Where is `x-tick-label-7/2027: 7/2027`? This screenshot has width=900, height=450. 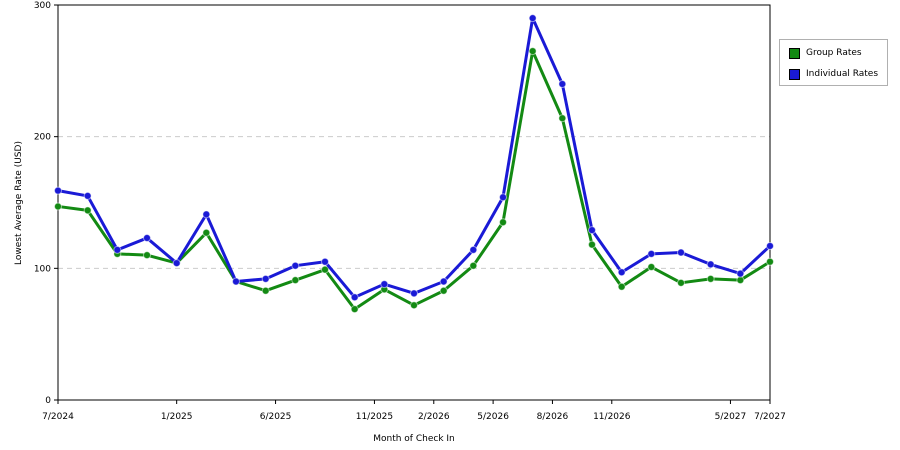 x-tick-label-7/2027: 7/2027 is located at coordinates (770, 417).